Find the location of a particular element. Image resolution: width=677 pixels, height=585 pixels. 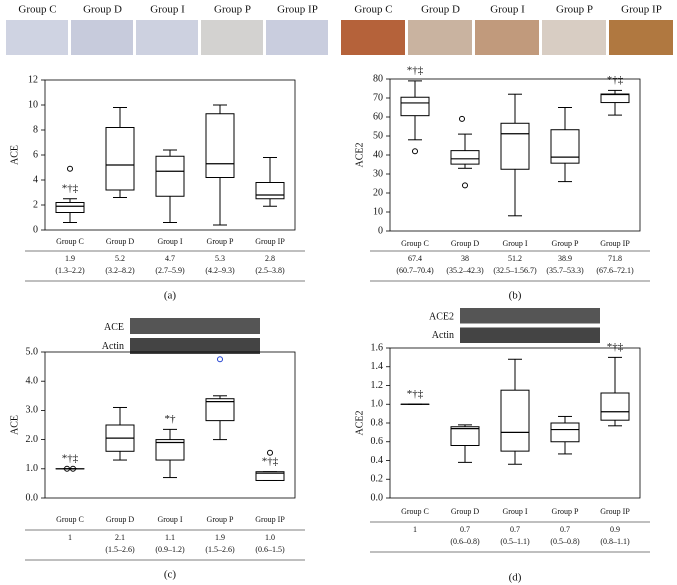

image-label: Group I is located at coordinates (507, 10).